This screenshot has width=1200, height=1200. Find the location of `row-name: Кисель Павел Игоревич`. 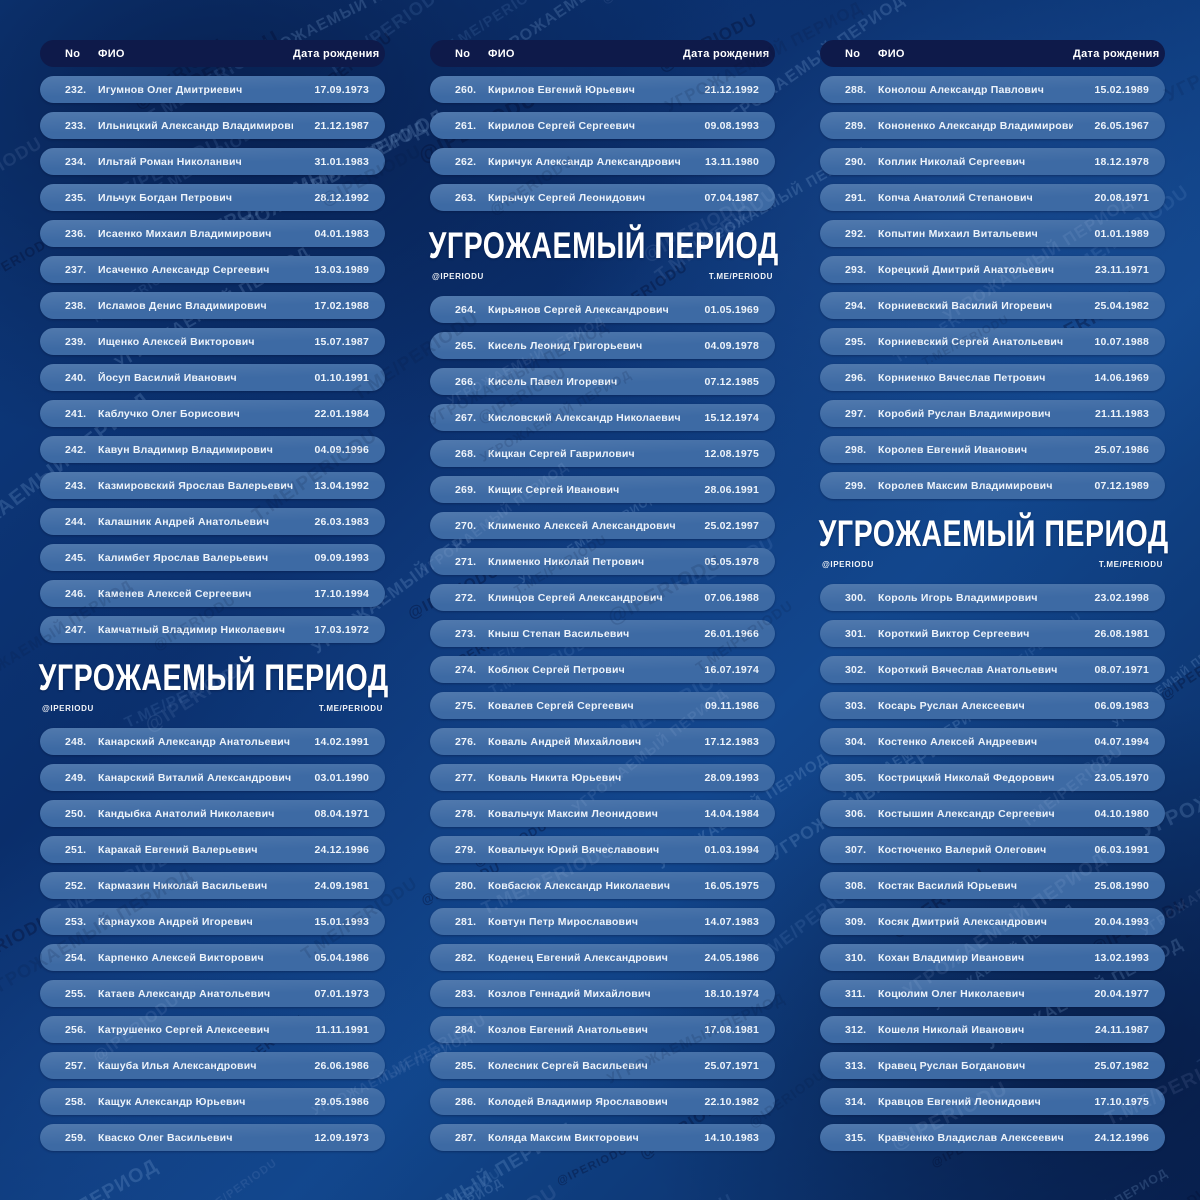

row-name: Кисель Павел Игоревич is located at coordinates (553, 381).